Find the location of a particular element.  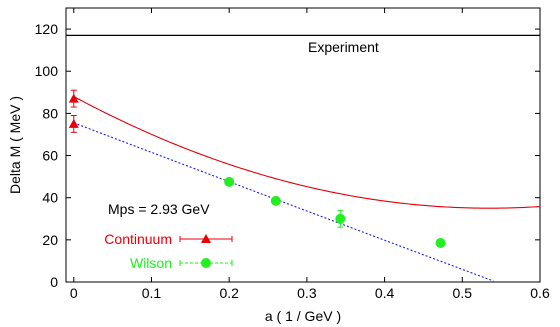

x-tick-label: 0.6 is located at coordinates (540, 293).